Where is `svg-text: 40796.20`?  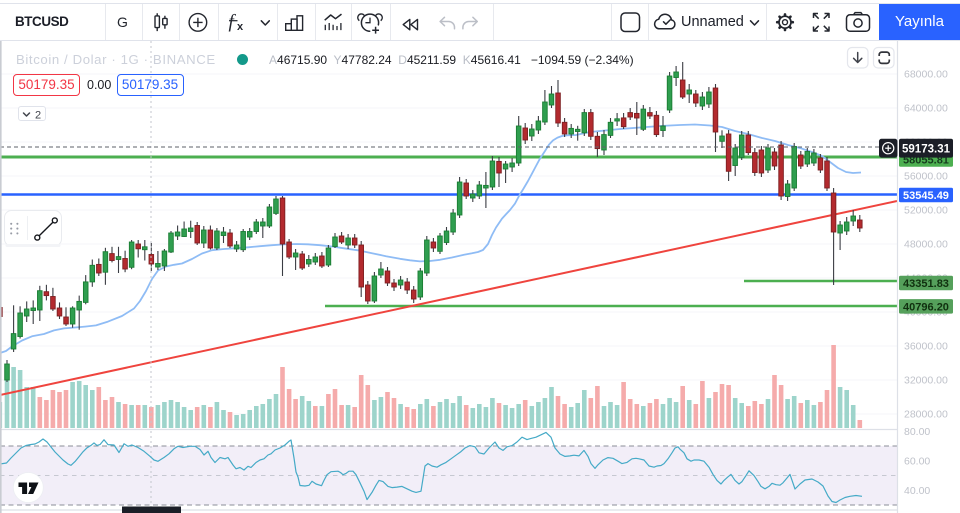
svg-text: 40796.20 is located at coordinates (926, 307).